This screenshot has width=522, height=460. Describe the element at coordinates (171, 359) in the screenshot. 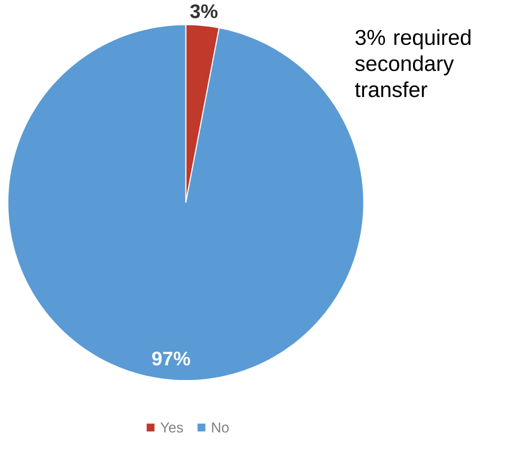

I see `data-label: 97%` at that location.